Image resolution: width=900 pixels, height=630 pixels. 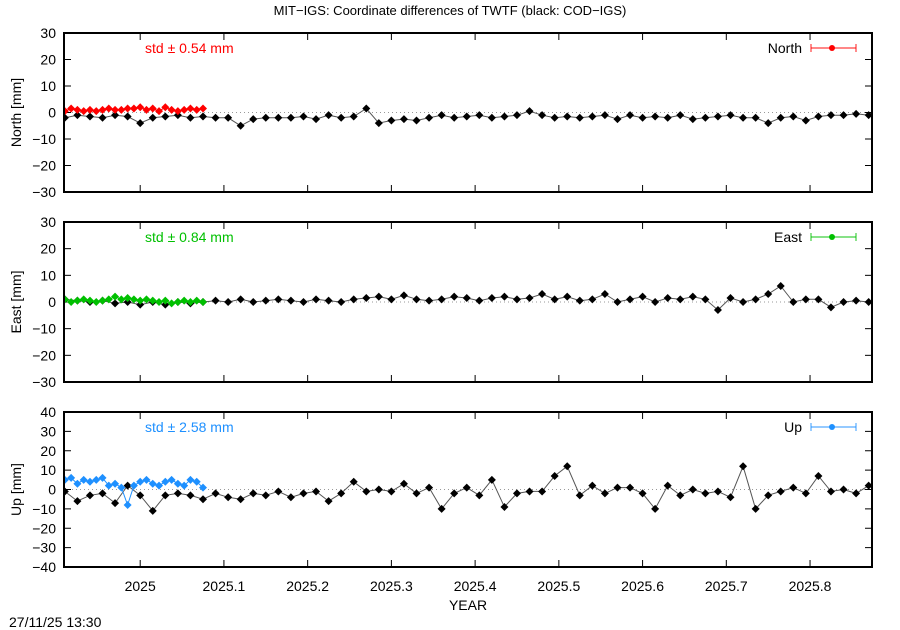 What do you see at coordinates (55, 622) in the screenshot?
I see `timestamp: 27/11/25 13:30` at bounding box center [55, 622].